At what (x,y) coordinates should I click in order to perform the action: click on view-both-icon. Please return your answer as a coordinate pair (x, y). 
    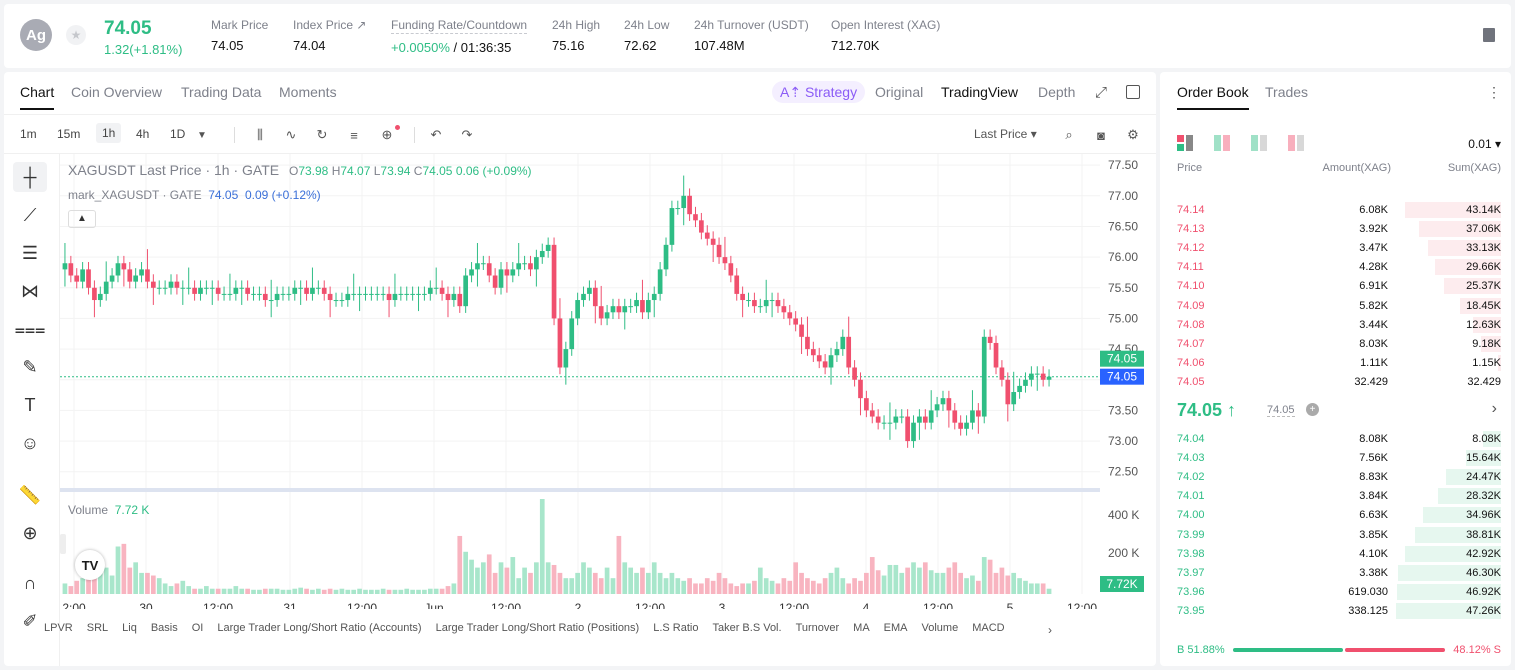
    Looking at the image, I should click on (1185, 143).